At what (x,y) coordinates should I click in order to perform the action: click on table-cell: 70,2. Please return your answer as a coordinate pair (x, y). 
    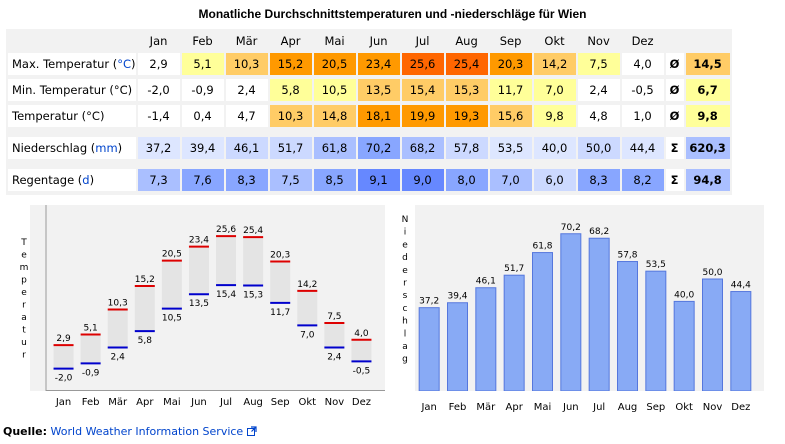
    Looking at the image, I should click on (378, 148).